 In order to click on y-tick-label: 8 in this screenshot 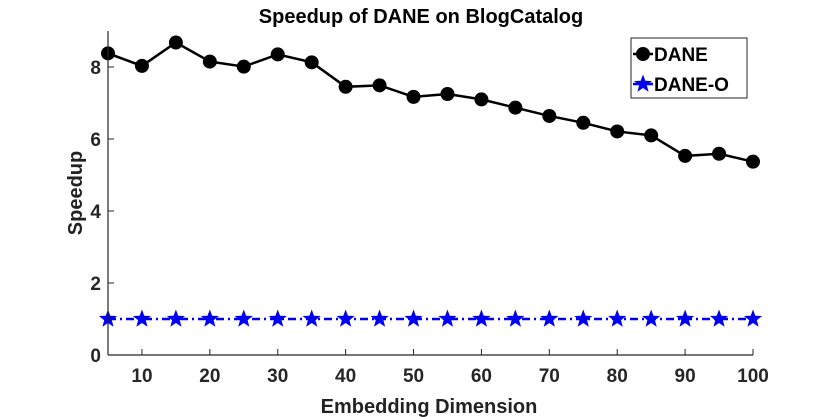, I will do `click(95, 68)`.